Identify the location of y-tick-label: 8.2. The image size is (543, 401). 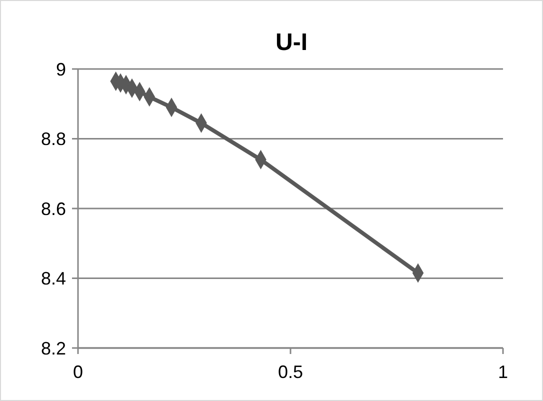
(53, 348).